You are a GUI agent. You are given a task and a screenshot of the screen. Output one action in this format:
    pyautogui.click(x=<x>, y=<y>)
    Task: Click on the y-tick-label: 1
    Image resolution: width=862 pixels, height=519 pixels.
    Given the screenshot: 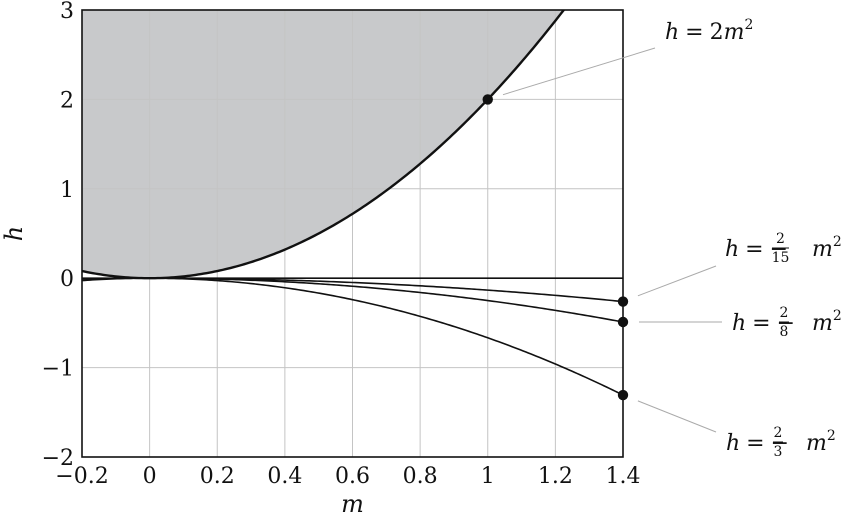 What is the action you would take?
    pyautogui.click(x=67, y=190)
    